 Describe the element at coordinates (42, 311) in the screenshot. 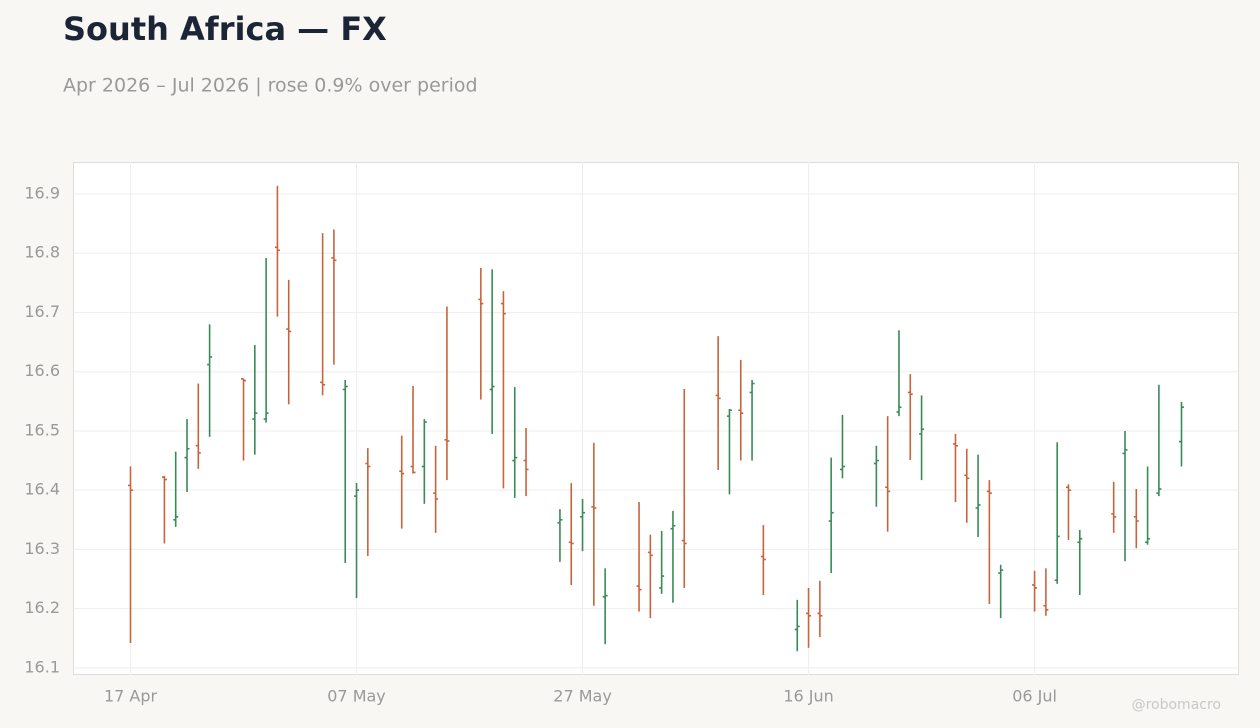

I see `y-tick-label: 16.7` at that location.